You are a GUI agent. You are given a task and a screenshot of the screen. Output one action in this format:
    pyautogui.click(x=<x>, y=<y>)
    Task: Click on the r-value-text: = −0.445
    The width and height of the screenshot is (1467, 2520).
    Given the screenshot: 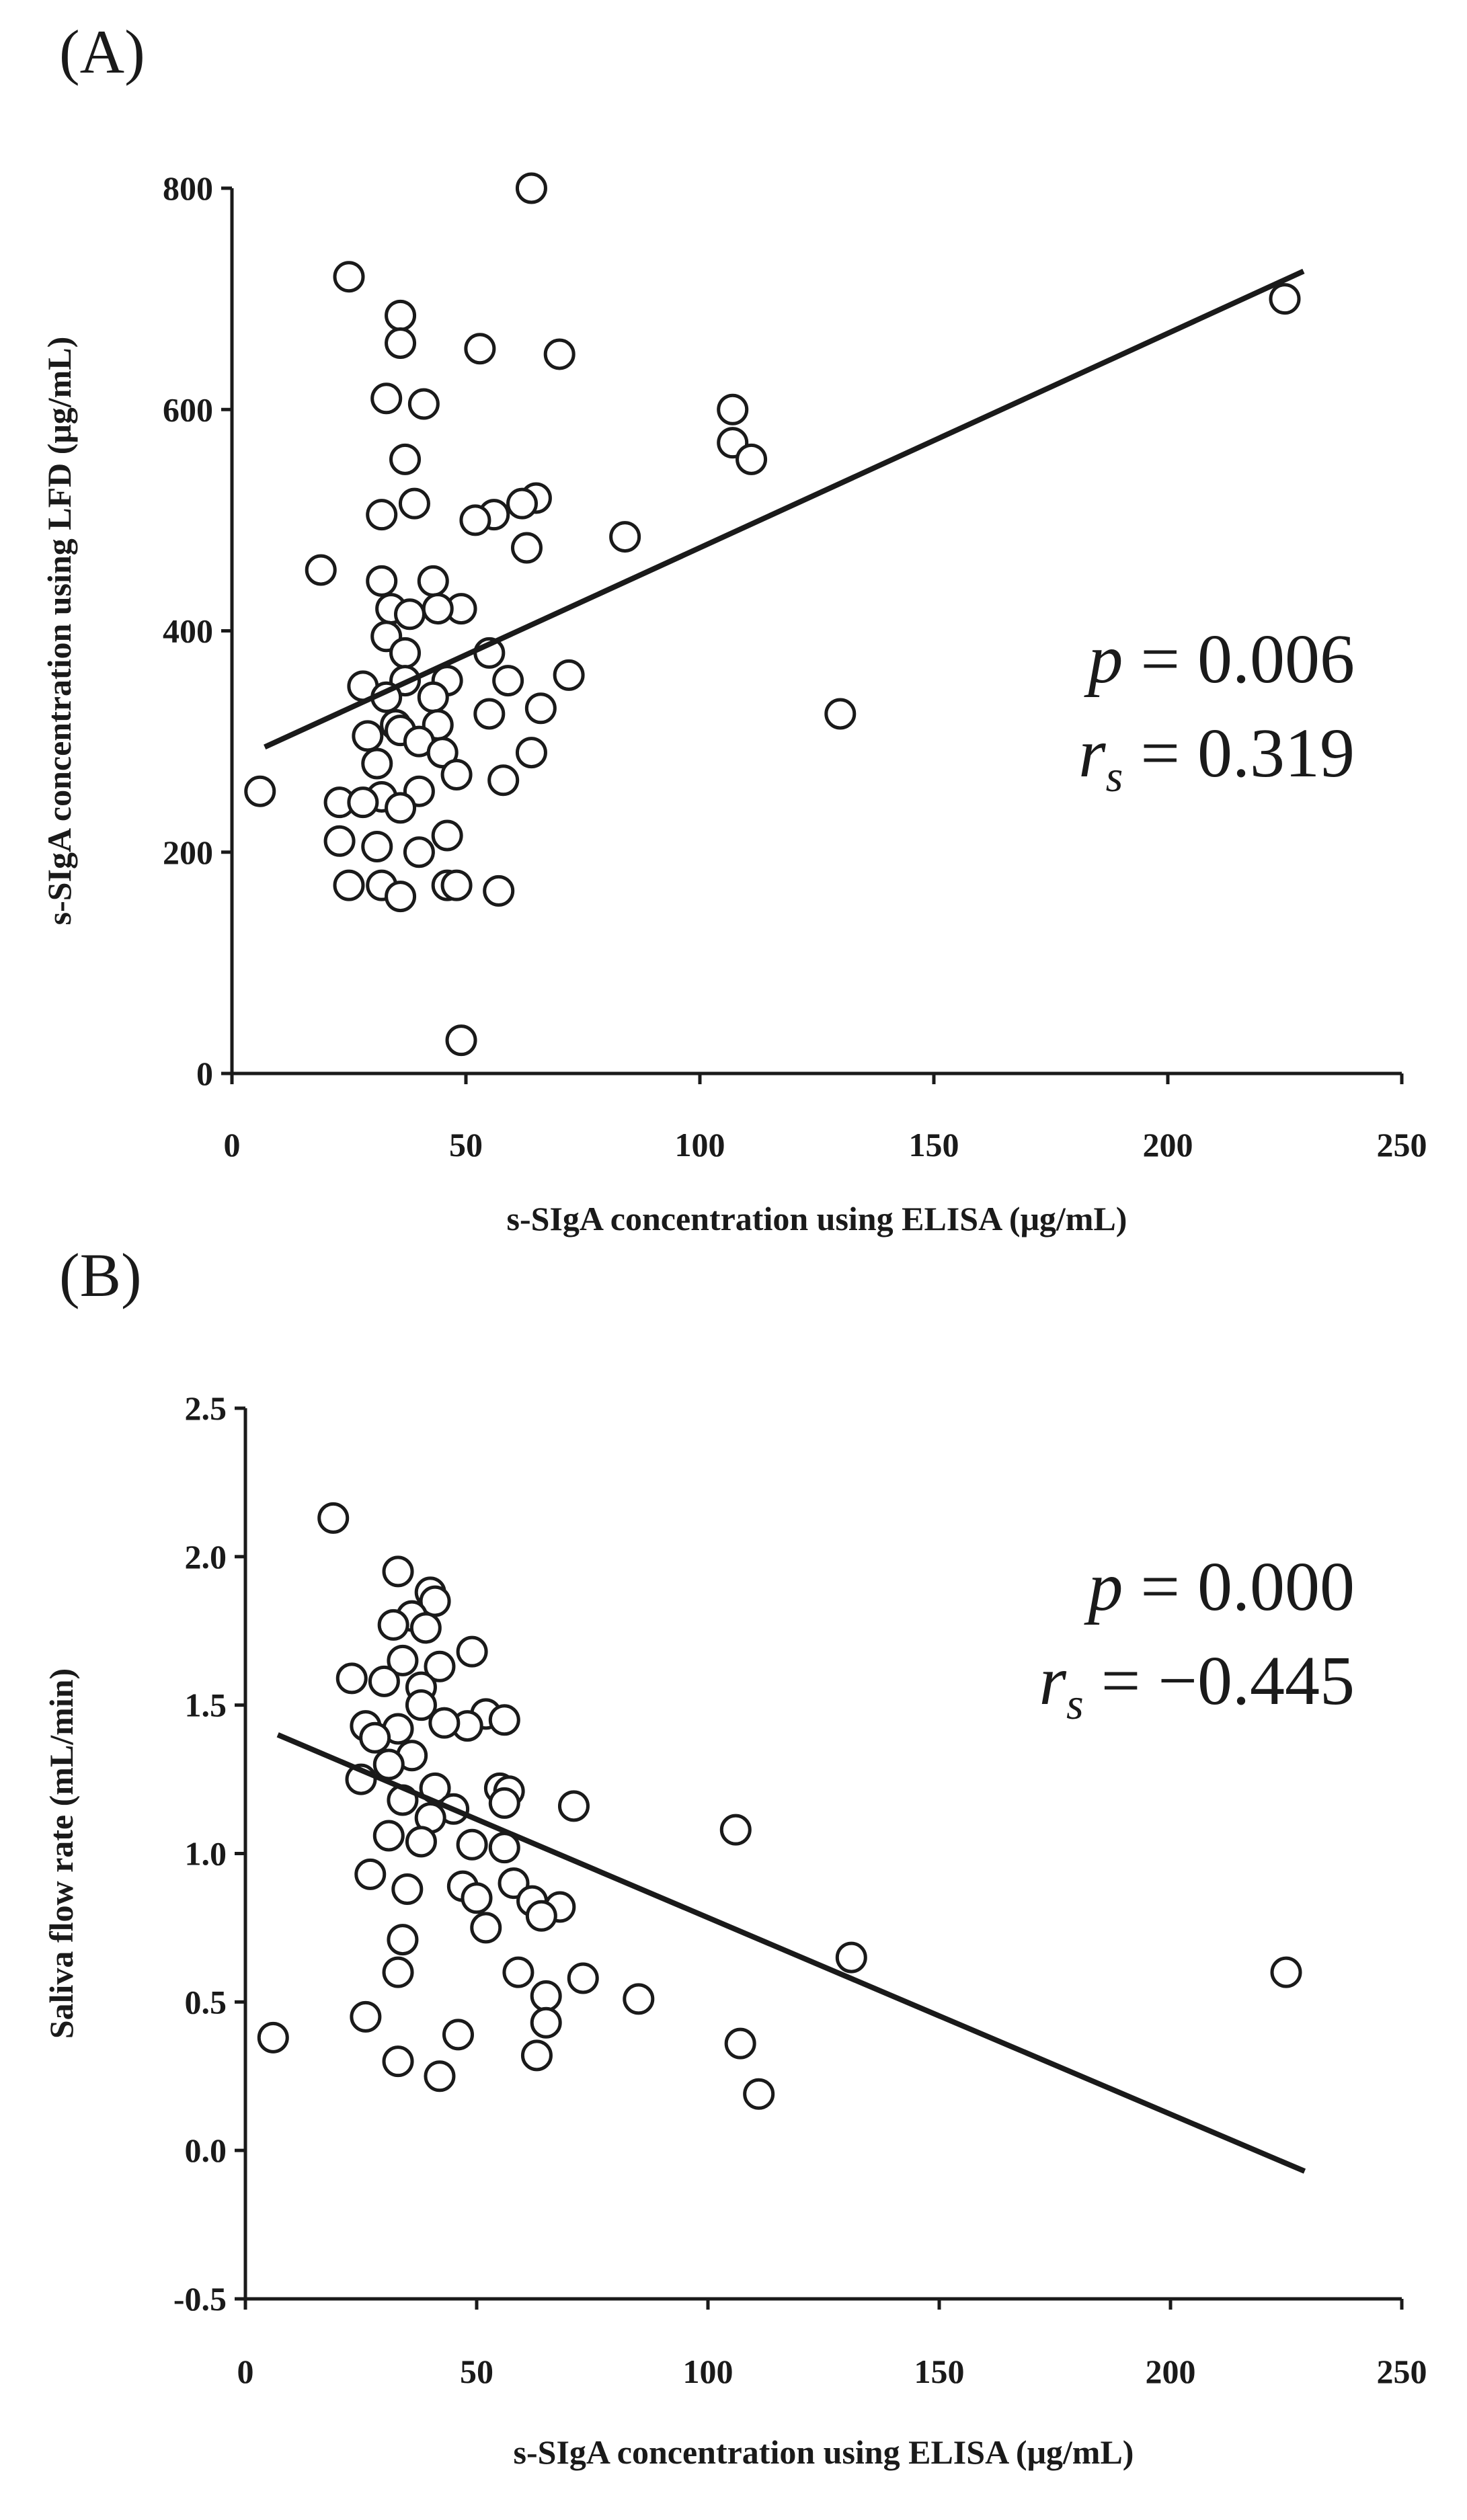 What is the action you would take?
    pyautogui.click(x=1219, y=1681)
    